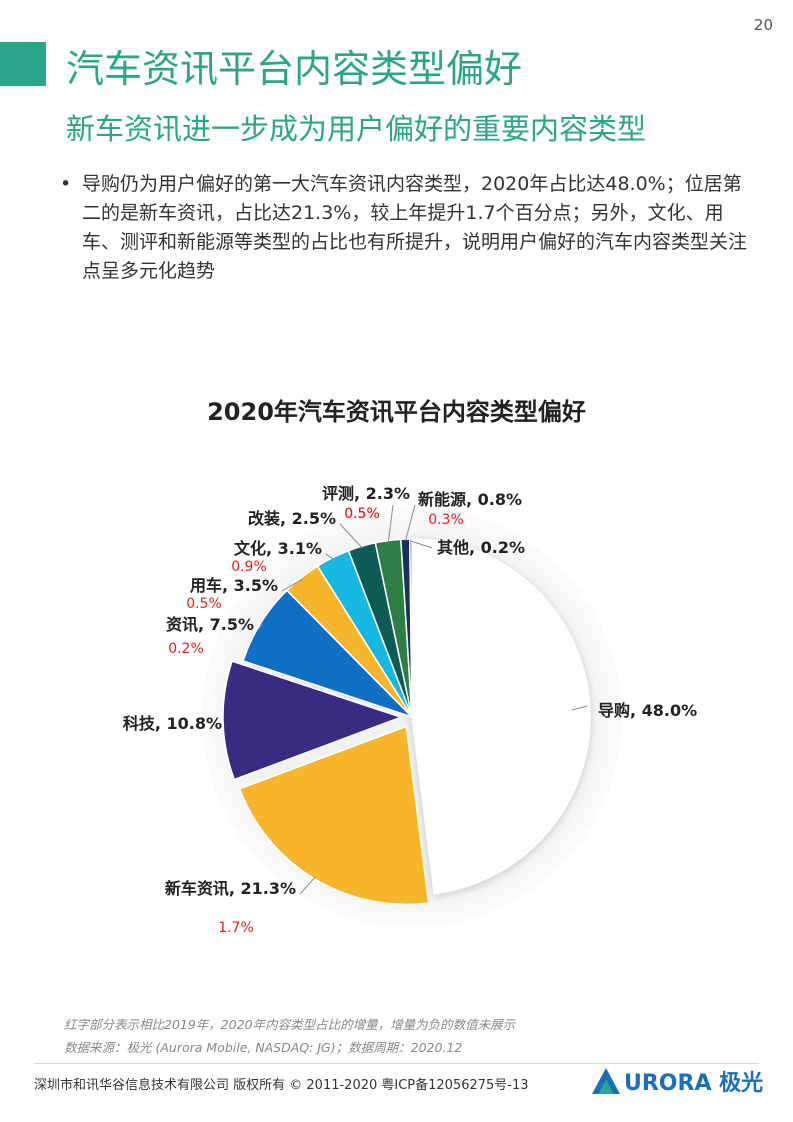  What do you see at coordinates (396, 1063) in the screenshot?
I see `footer-divider` at bounding box center [396, 1063].